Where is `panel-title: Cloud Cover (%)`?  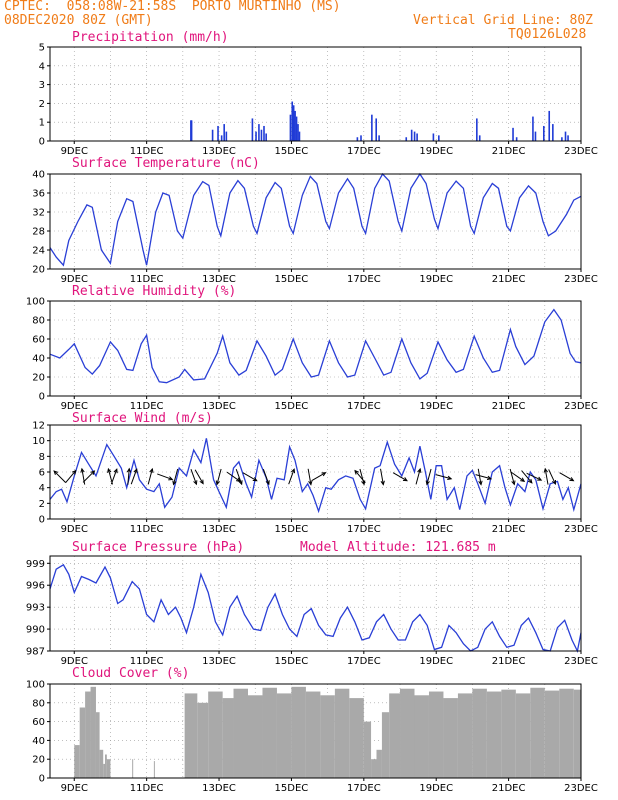
panel-title: Cloud Cover (%) is located at coordinates (130, 673).